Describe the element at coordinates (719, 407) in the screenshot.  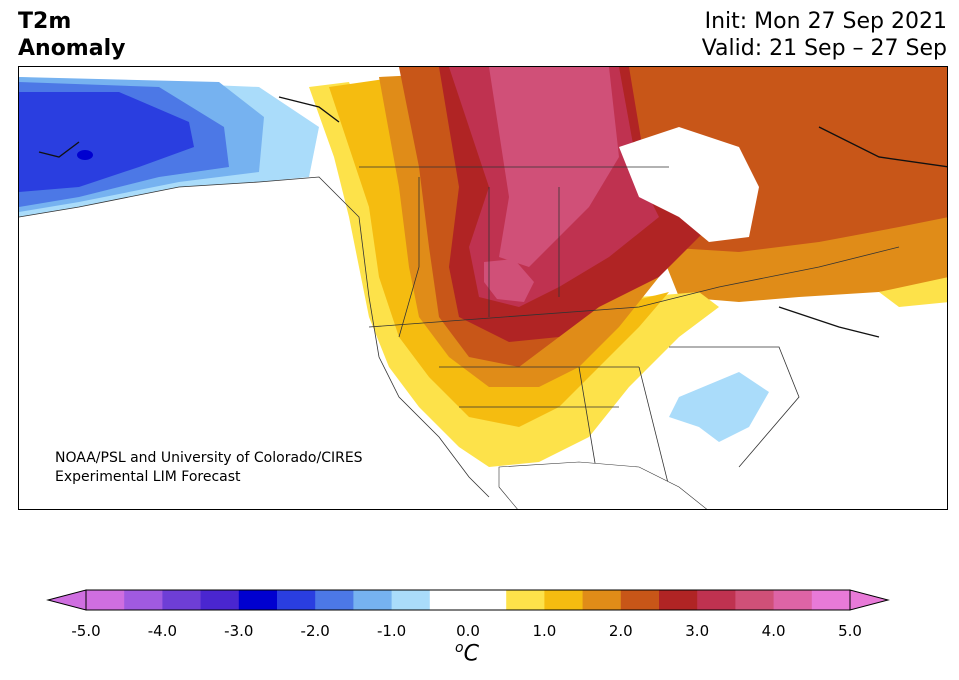
I see `anomaly-region-se-blue` at that location.